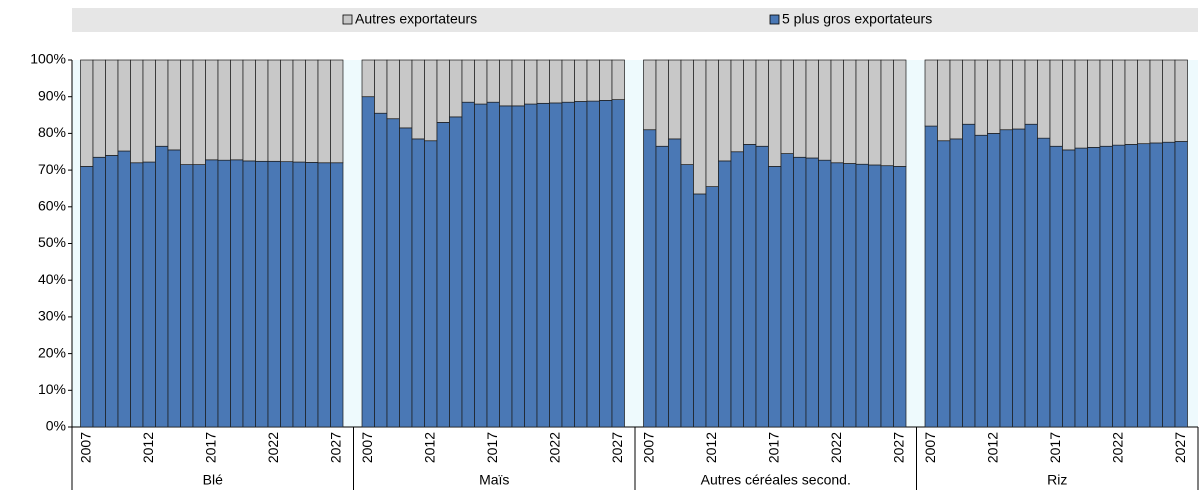  Describe the element at coordinates (52, 316) in the screenshot. I see `y-tick-label: 30%` at that location.